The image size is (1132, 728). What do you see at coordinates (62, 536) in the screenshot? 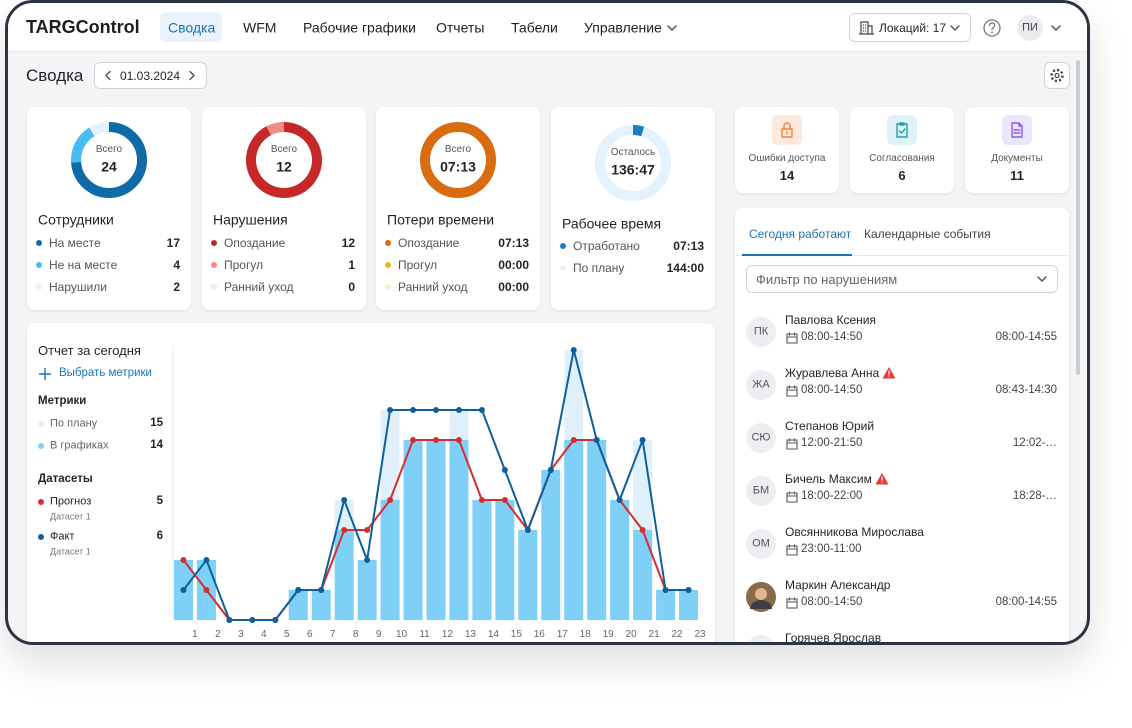
I see `legend-label: Факт` at bounding box center [62, 536].